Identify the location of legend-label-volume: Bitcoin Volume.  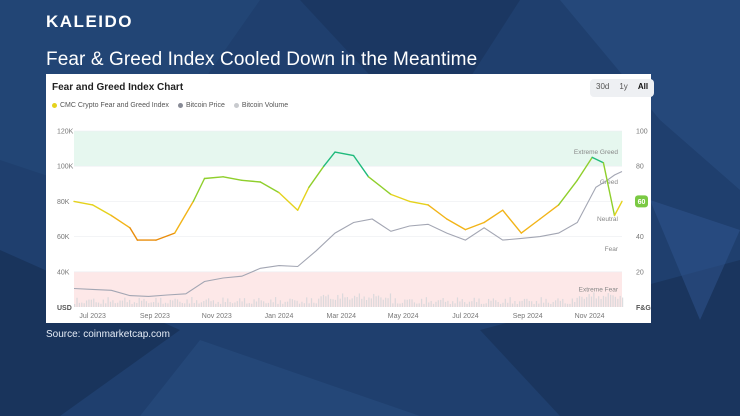
(265, 105).